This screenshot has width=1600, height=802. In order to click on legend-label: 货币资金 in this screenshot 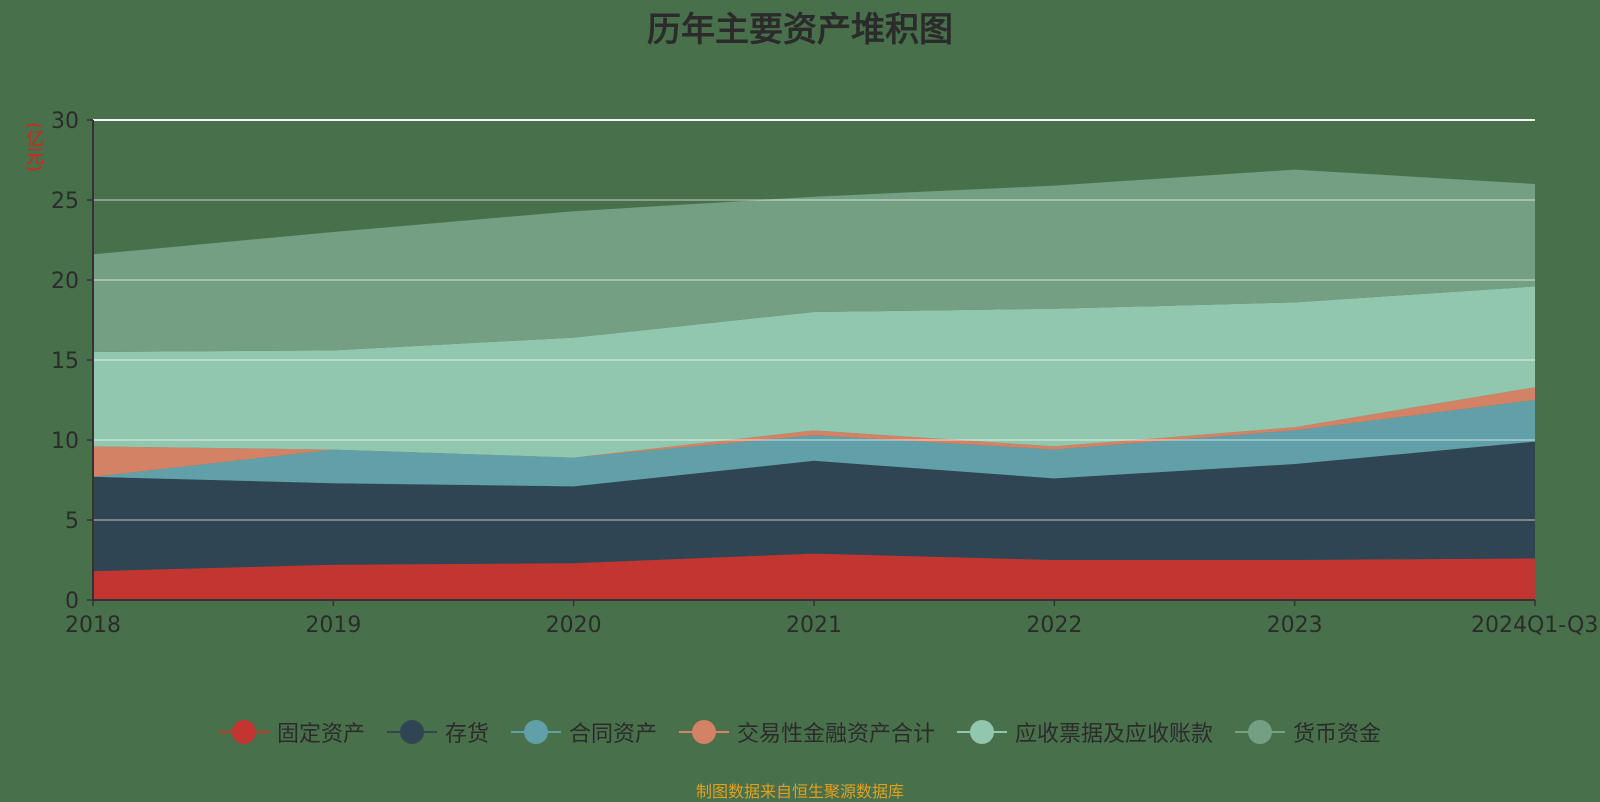, I will do `click(1337, 734)`.